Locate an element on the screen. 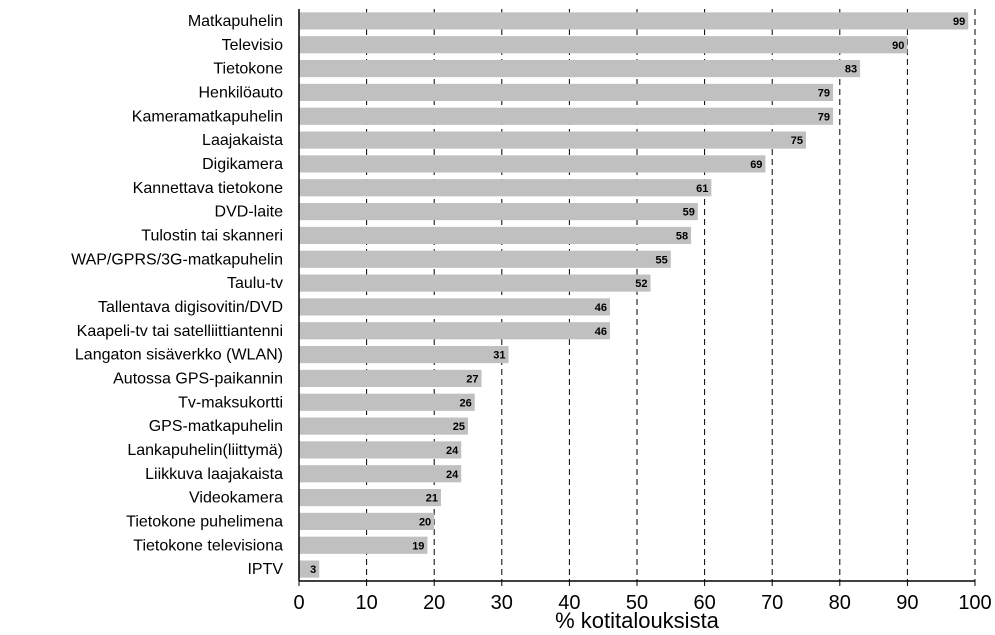 This screenshot has width=995, height=635. x-tick-label: 90 is located at coordinates (907, 603).